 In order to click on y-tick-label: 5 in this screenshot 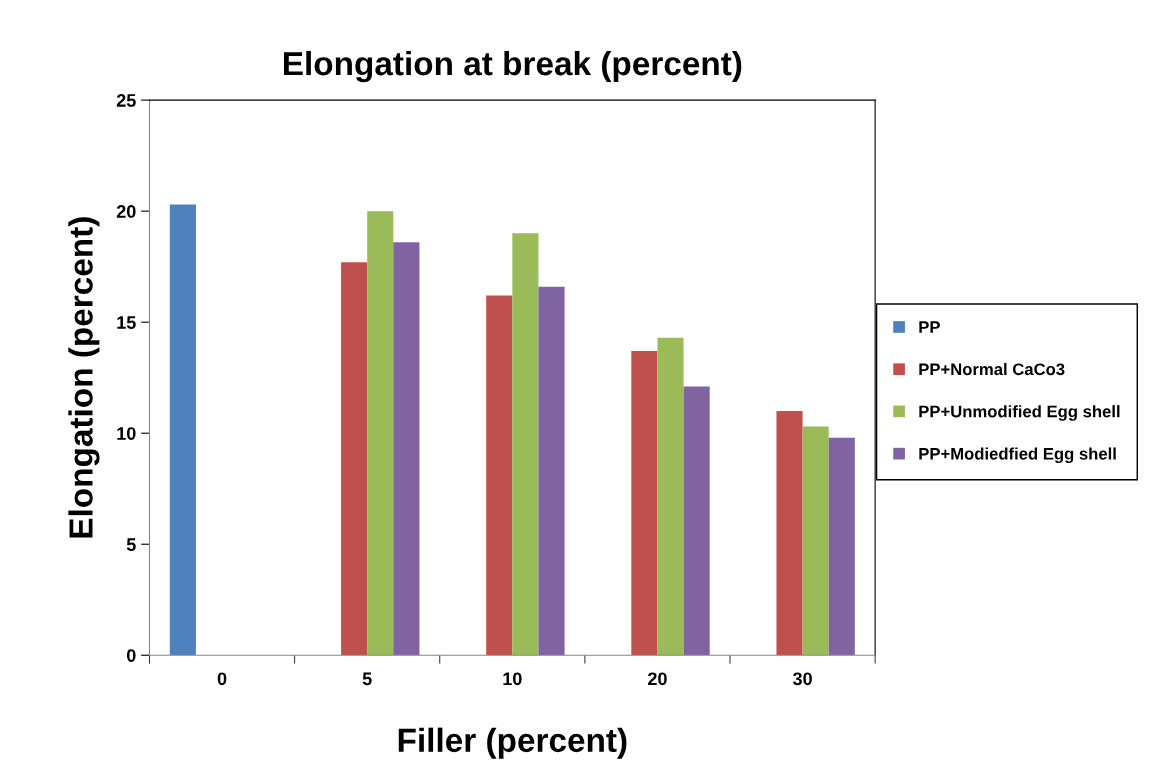, I will do `click(131, 544)`.